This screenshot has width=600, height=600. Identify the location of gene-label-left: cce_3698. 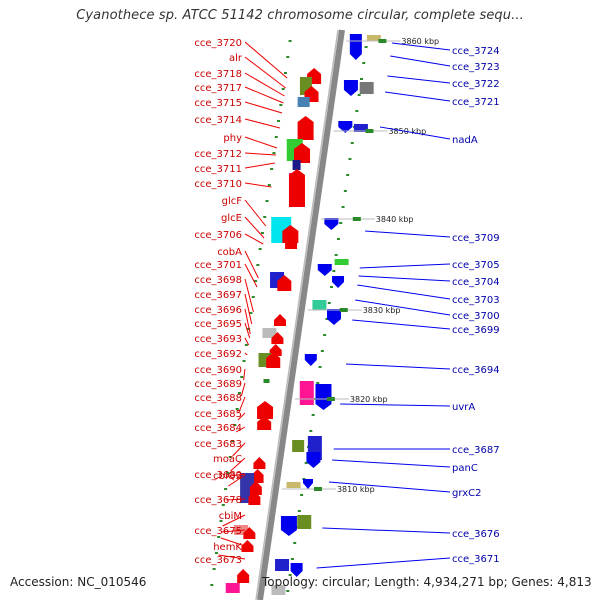
(218, 280).